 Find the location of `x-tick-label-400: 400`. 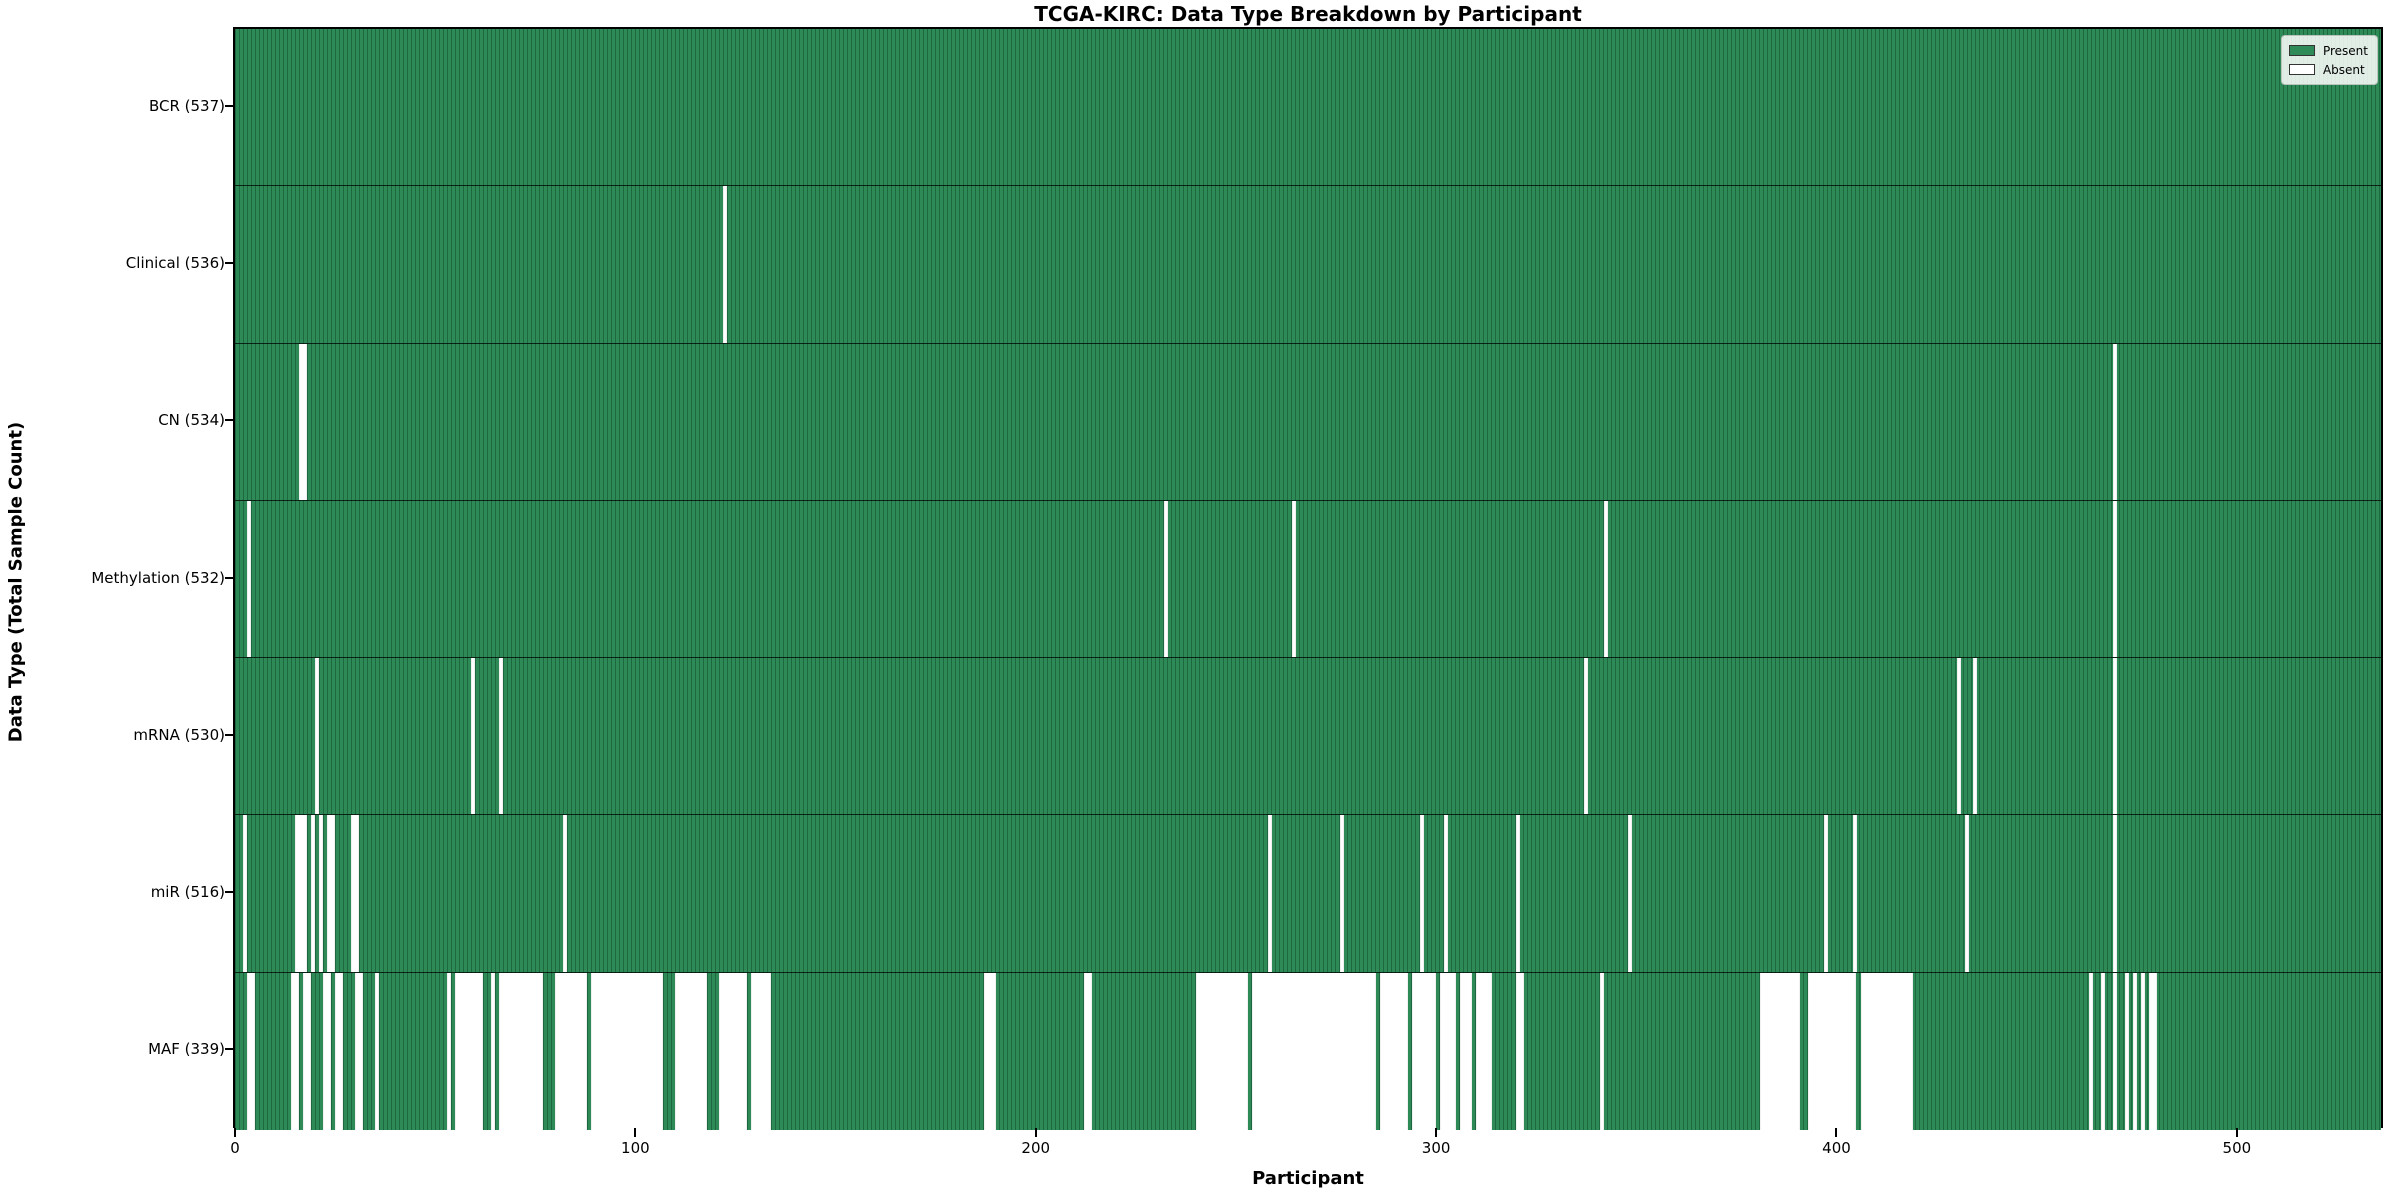

x-tick-label-400: 400 is located at coordinates (1836, 1148).